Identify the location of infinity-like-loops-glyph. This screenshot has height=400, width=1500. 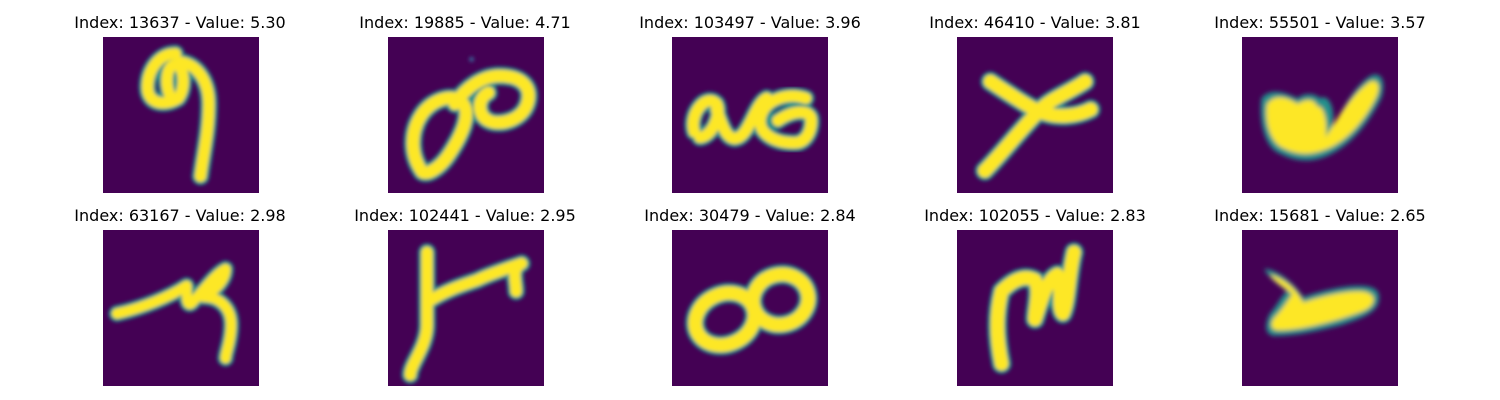
(466, 115).